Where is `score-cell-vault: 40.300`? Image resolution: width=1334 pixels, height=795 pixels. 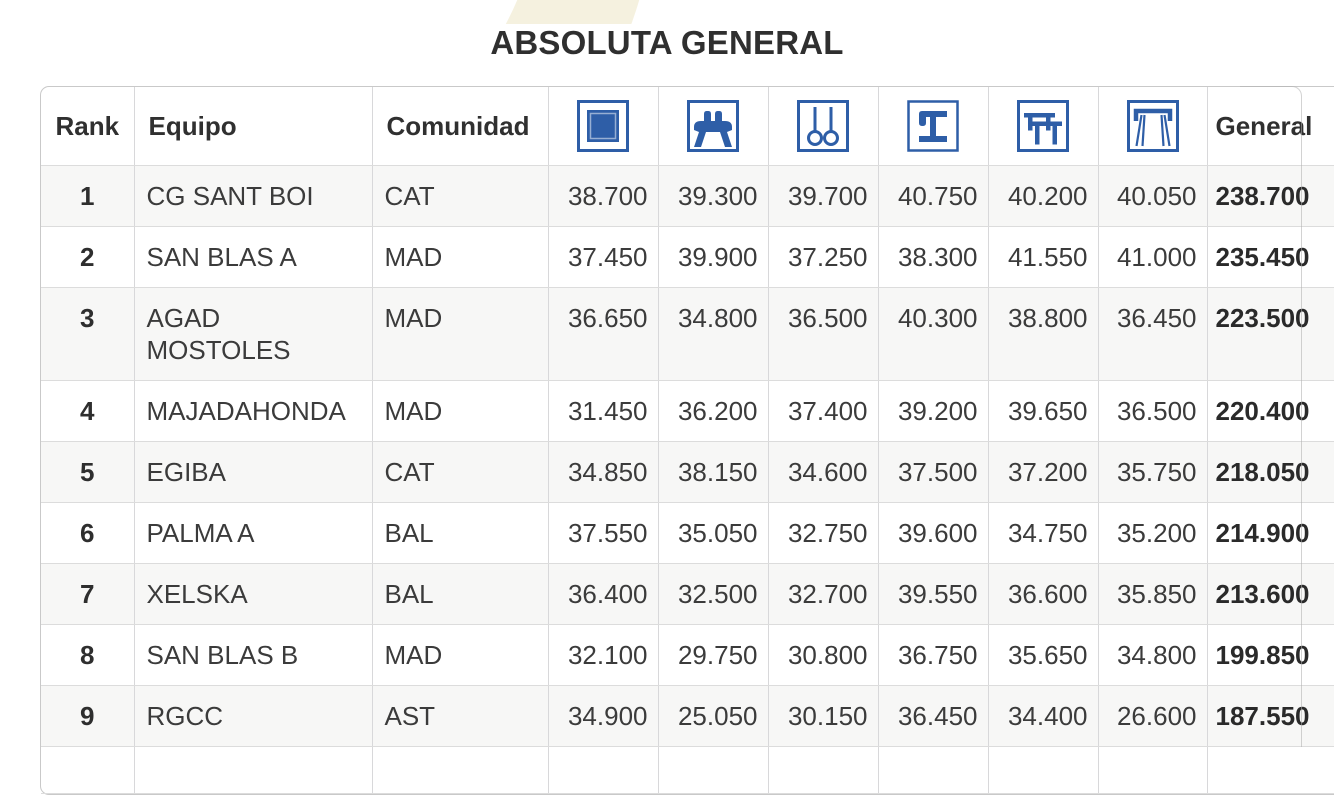
score-cell-vault: 40.300 is located at coordinates (933, 334).